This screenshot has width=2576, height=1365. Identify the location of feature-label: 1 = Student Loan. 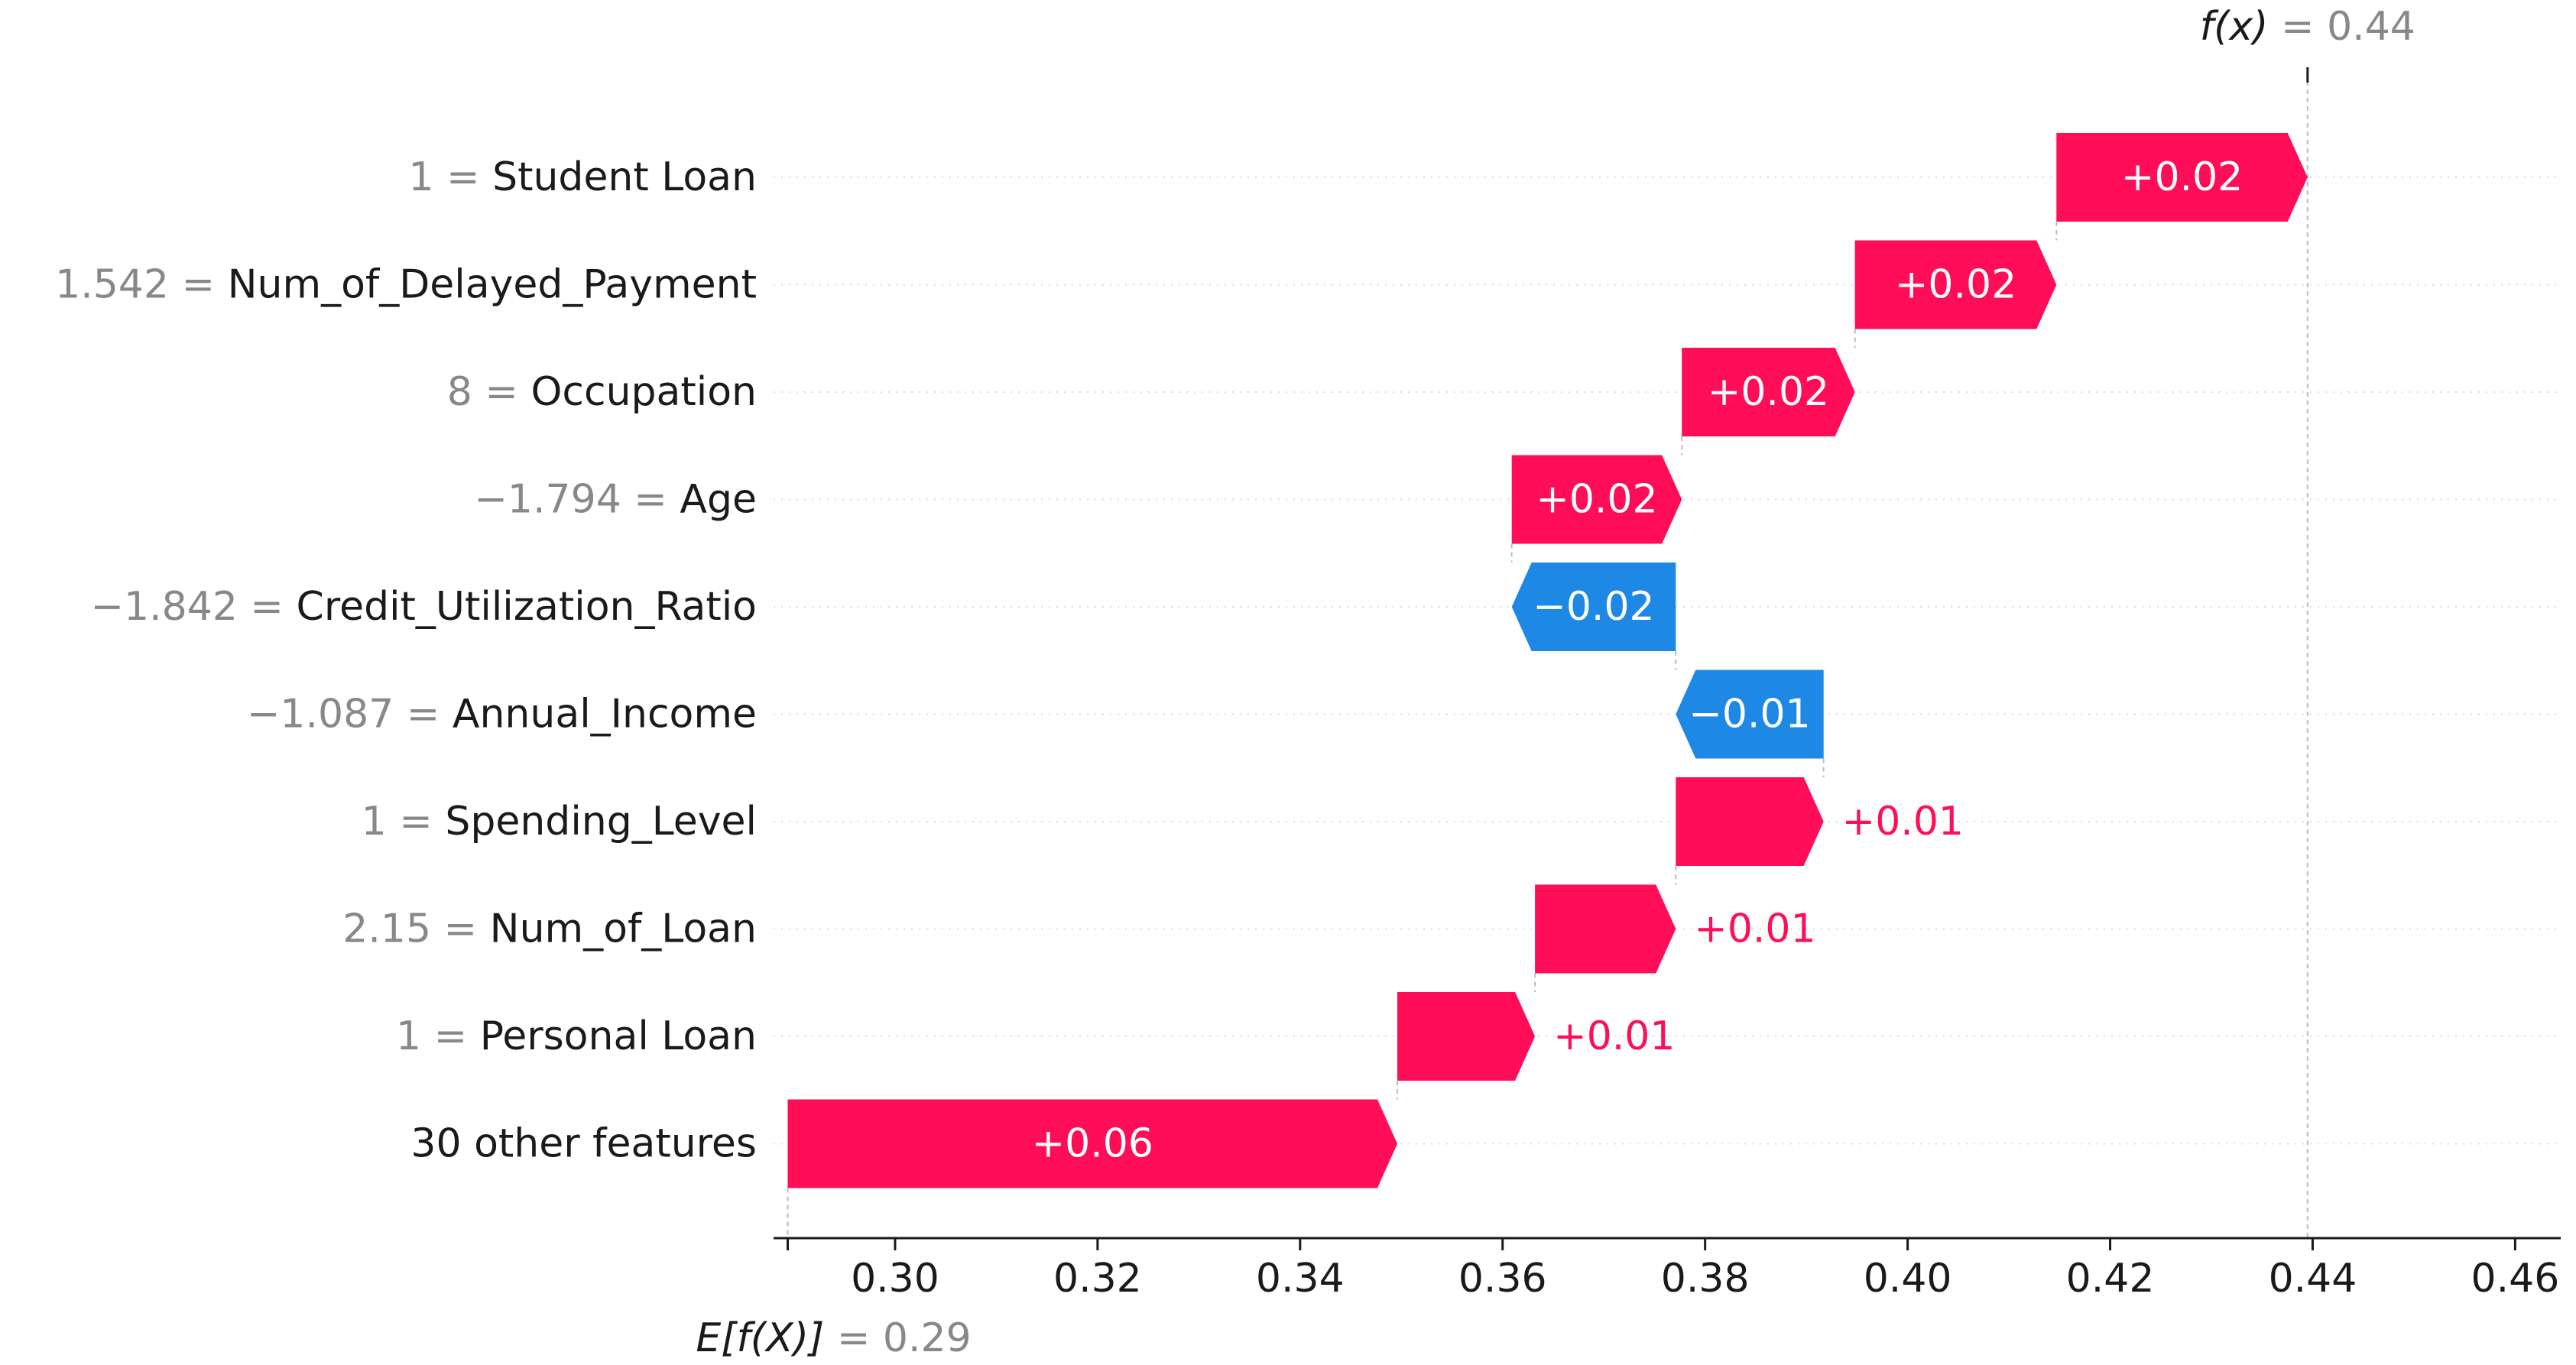
(582, 177).